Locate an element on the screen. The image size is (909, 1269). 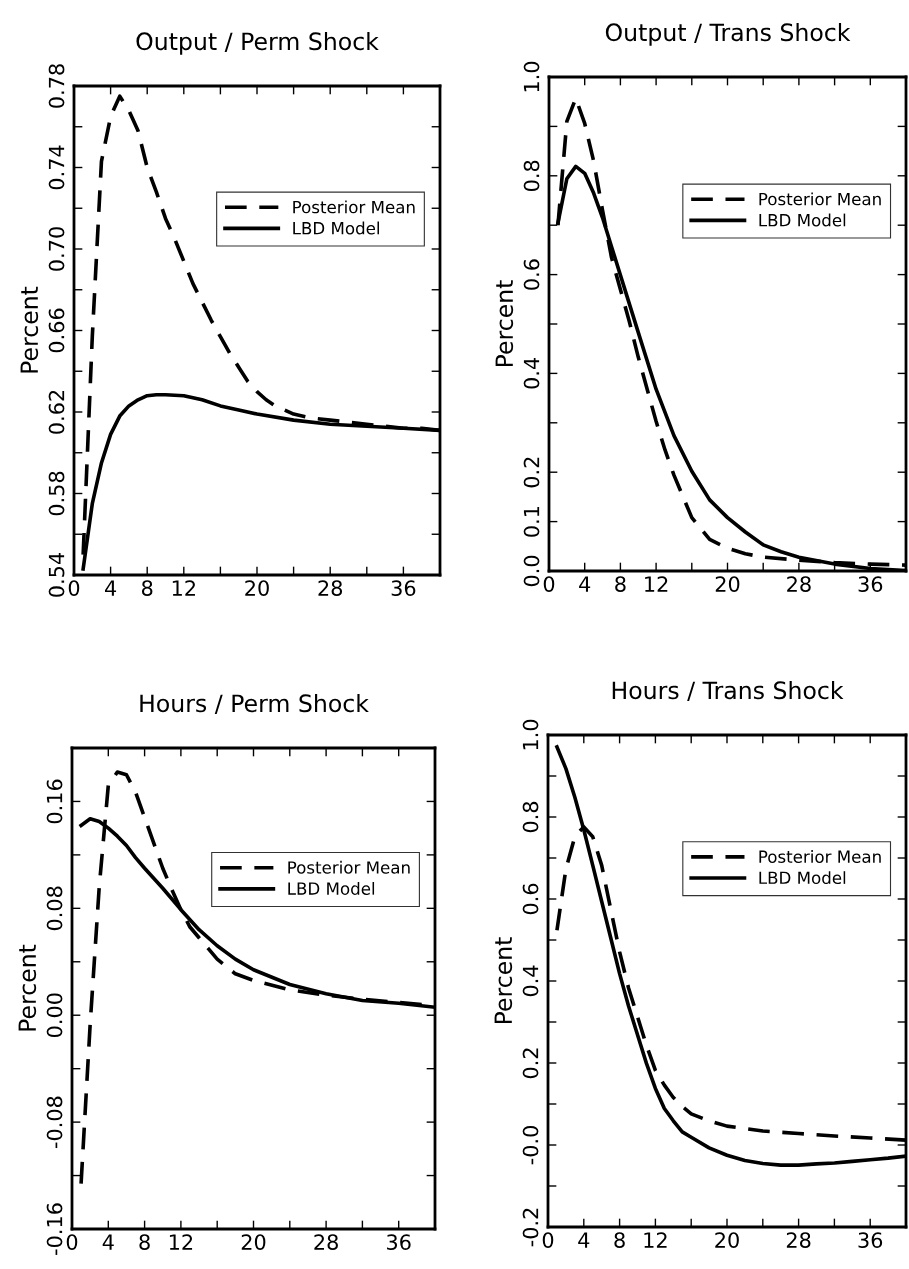
y-tick-label: 0.1 is located at coordinates (531, 521).